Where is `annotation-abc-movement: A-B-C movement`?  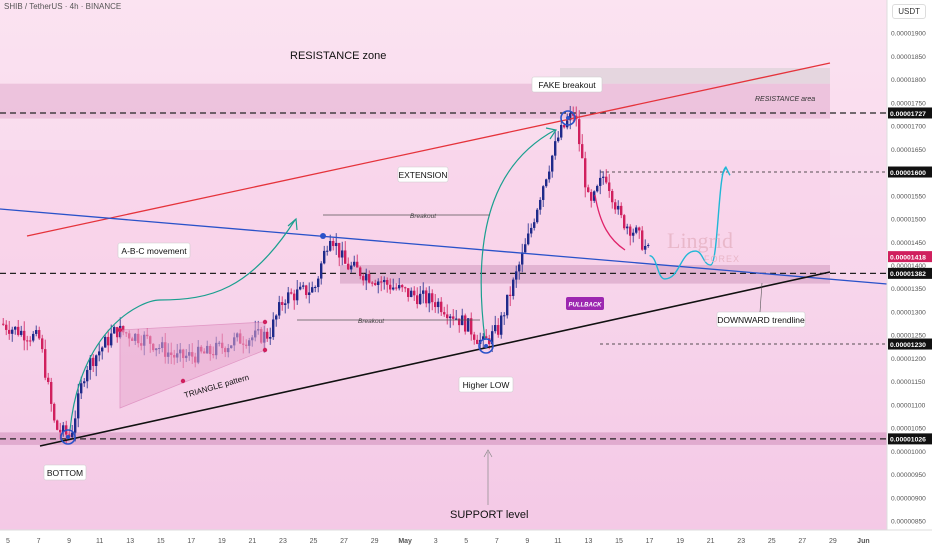 annotation-abc-movement: A-B-C movement is located at coordinates (154, 251).